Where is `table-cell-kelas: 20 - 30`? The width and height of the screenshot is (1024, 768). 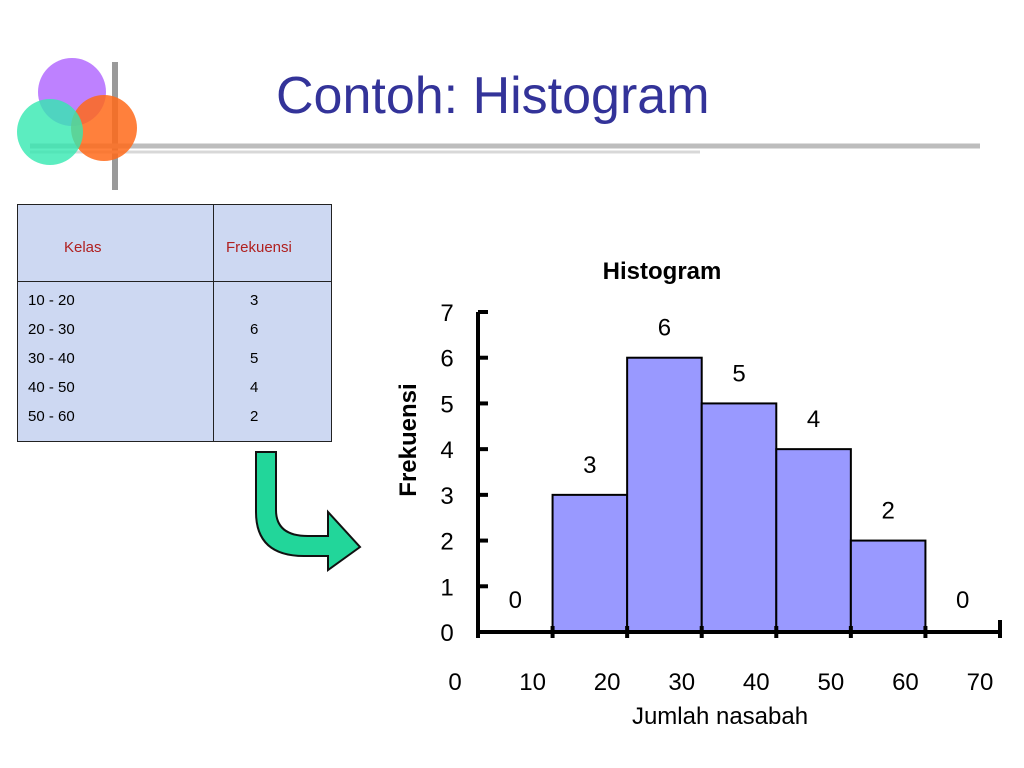
table-cell-kelas: 20 - 30 is located at coordinates (51, 329).